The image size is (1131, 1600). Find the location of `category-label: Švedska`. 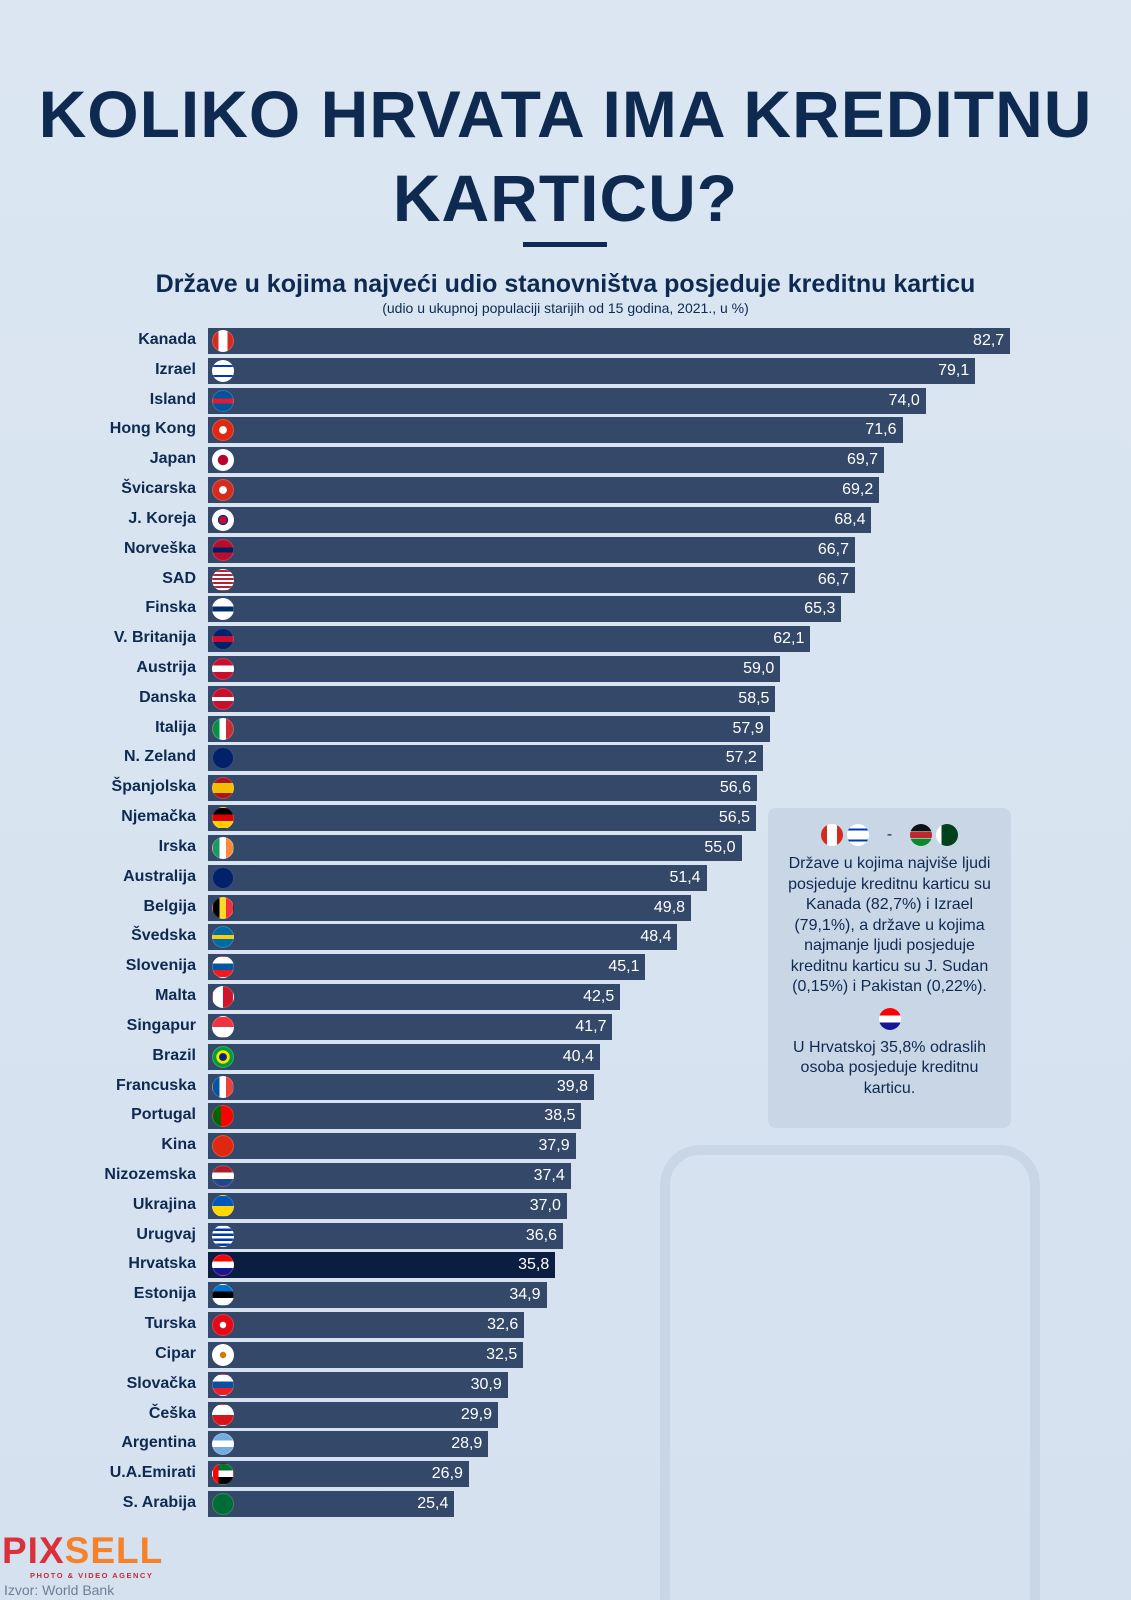

category-label: Švedska is located at coordinates (163, 936).